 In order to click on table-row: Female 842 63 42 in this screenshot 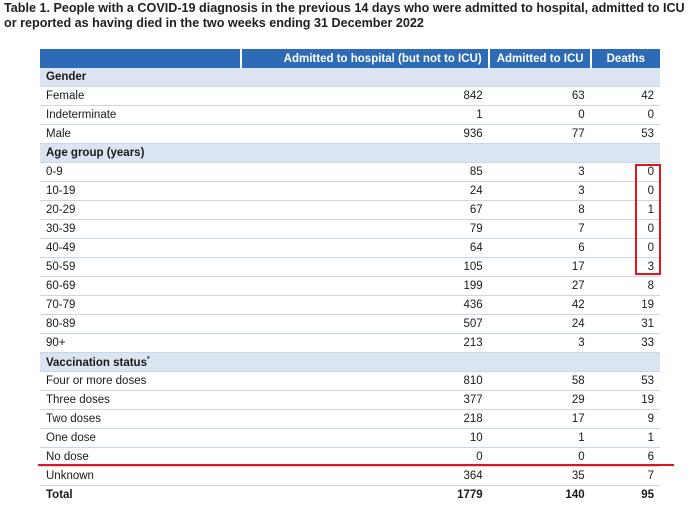, I will do `click(350, 96)`.